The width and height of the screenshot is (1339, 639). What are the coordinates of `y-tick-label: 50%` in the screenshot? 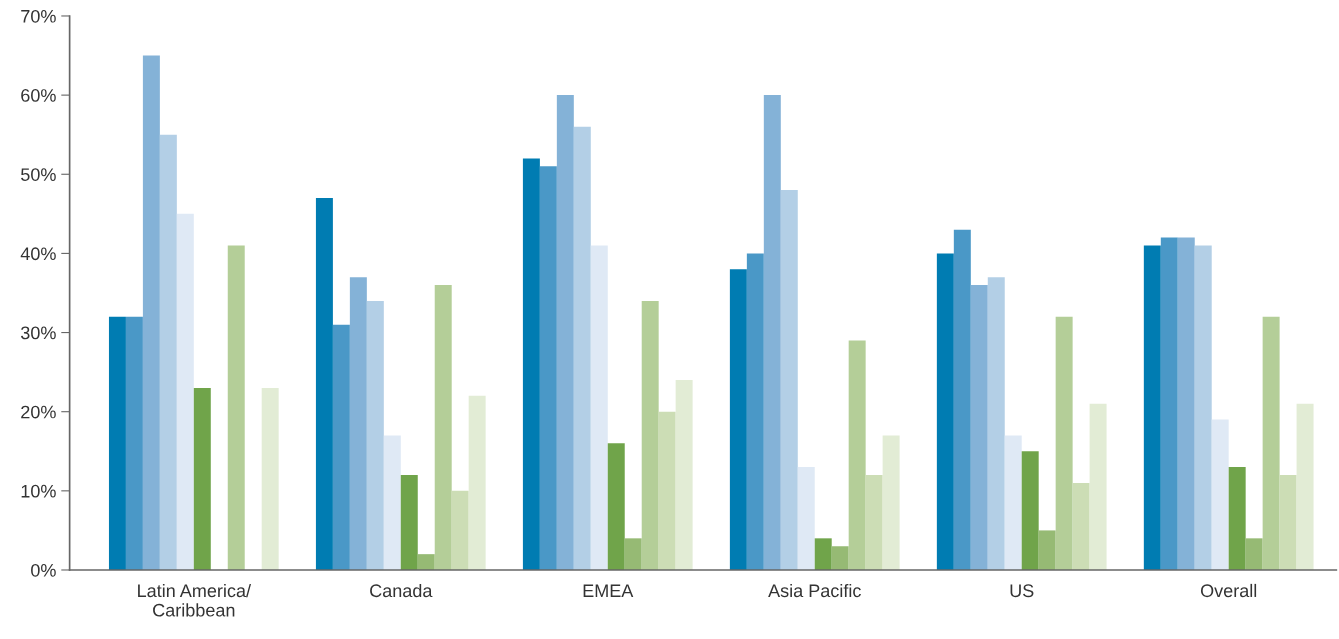 It's located at (38, 174).